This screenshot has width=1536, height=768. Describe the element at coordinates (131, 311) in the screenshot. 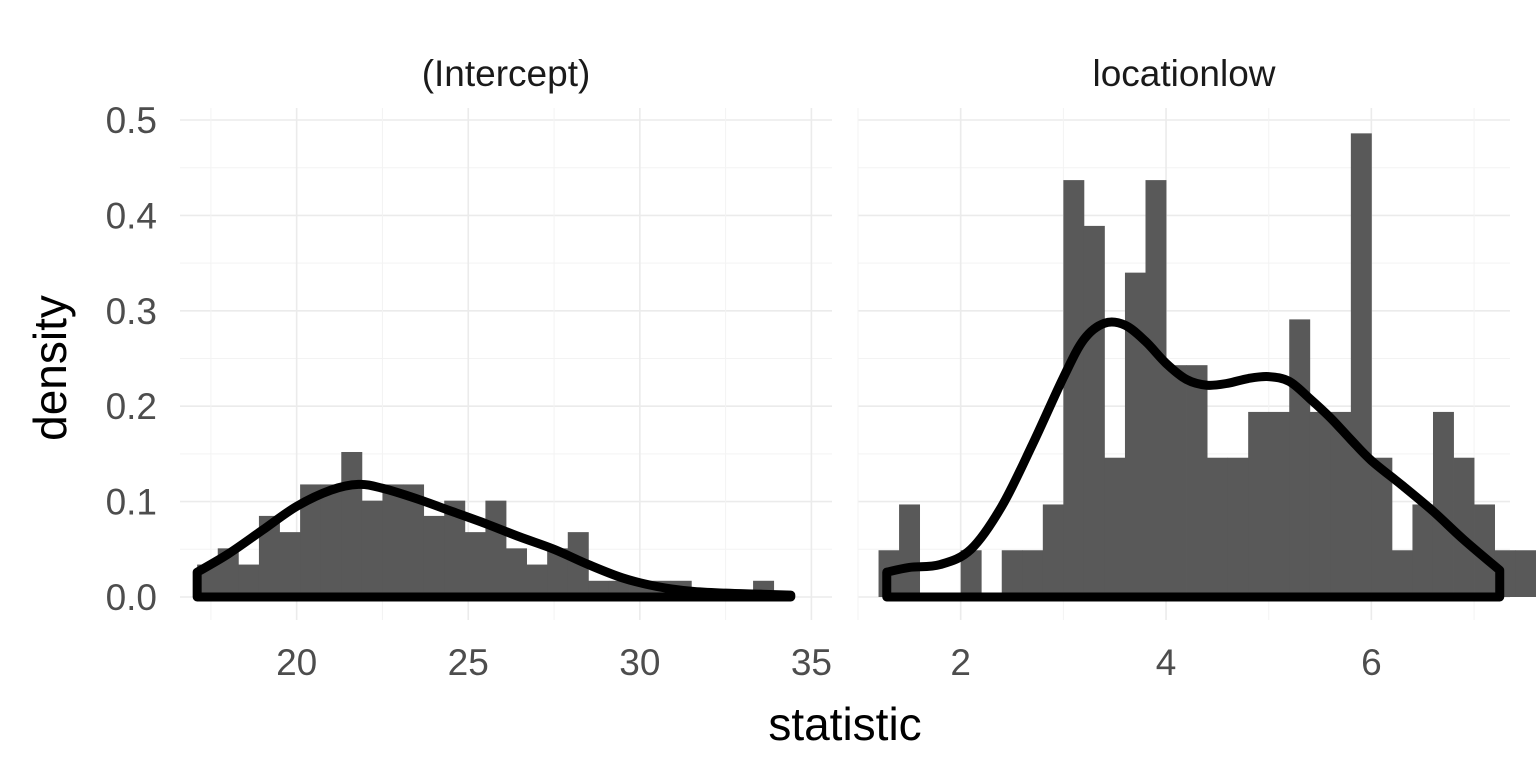

I see `y-tick-label: 0.3` at that location.